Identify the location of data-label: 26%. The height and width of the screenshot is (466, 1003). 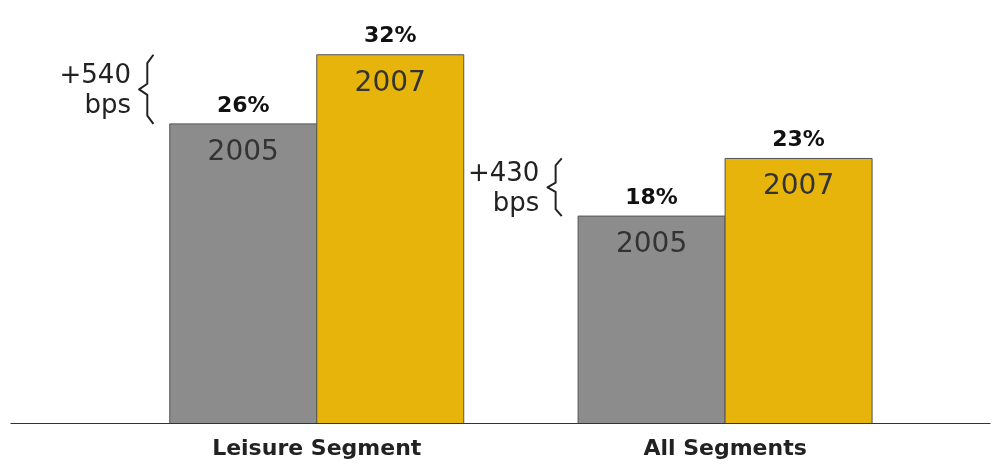
(243, 104).